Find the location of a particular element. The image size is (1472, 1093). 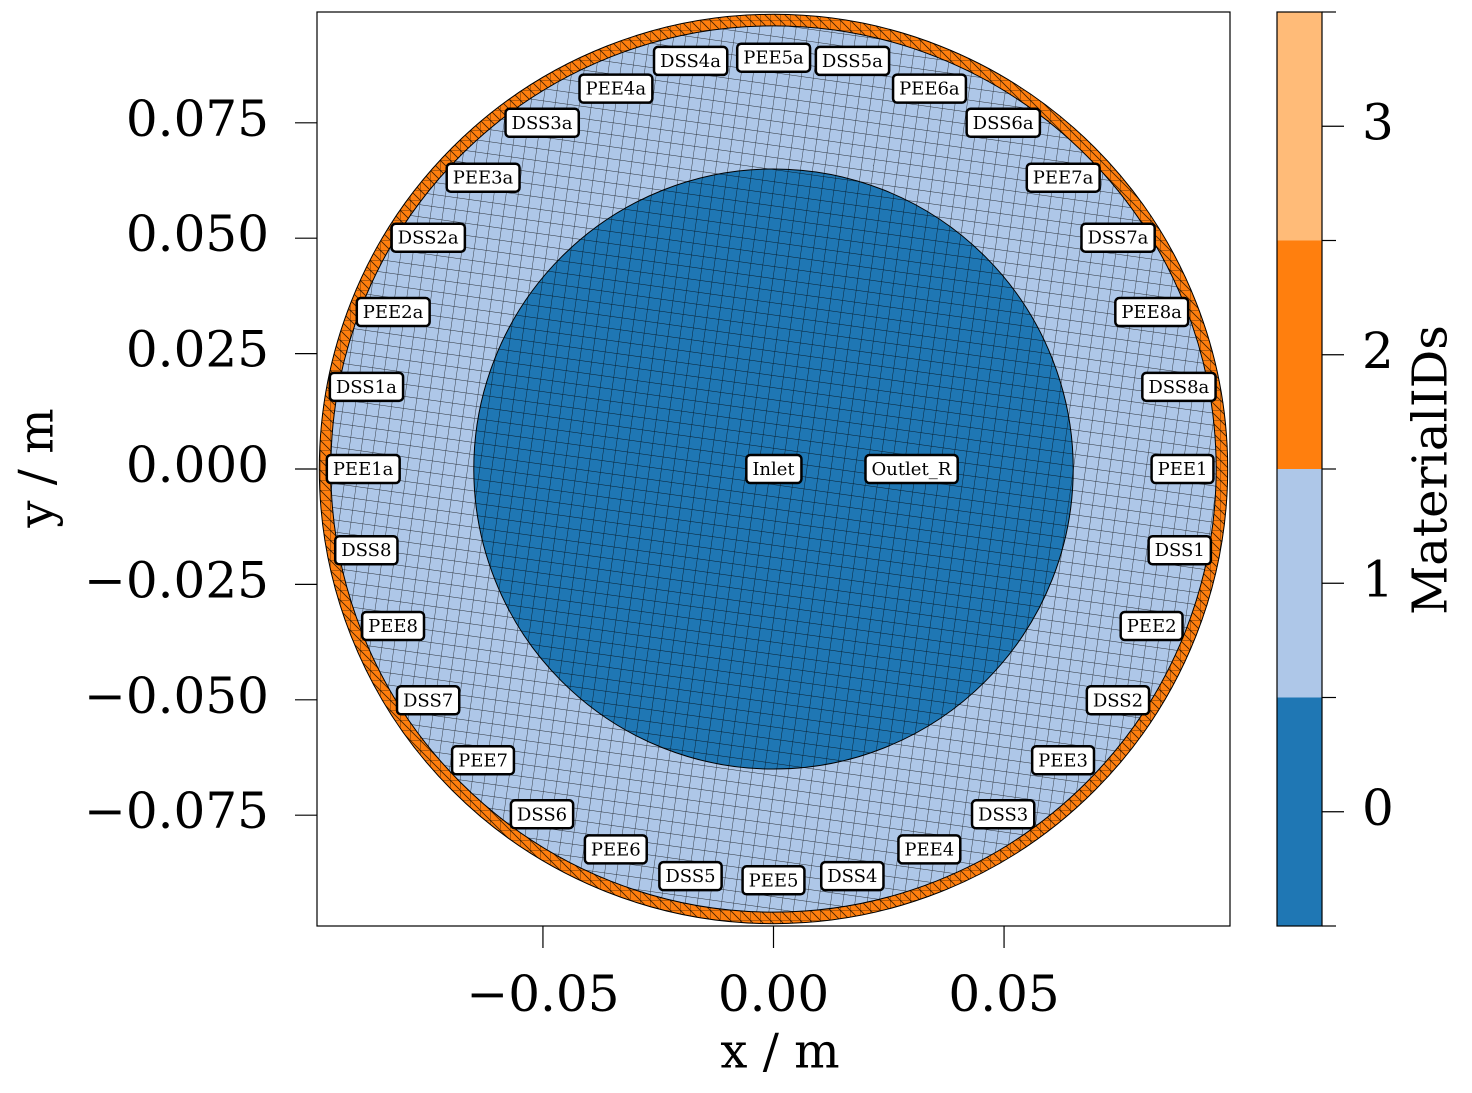

annotation-label: DSS5 is located at coordinates (690, 876).